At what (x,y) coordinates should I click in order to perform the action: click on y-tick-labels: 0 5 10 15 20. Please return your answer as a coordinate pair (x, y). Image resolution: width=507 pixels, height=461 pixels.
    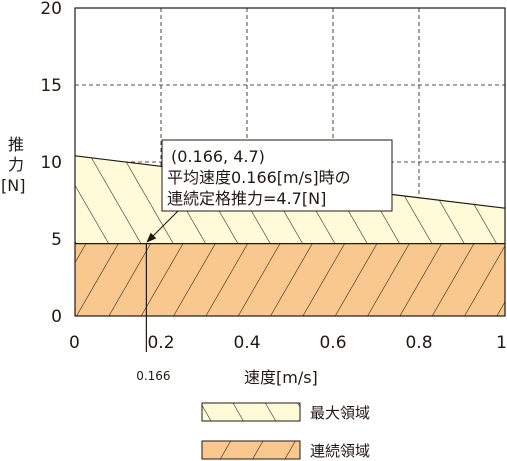
    Looking at the image, I should click on (51, 163).